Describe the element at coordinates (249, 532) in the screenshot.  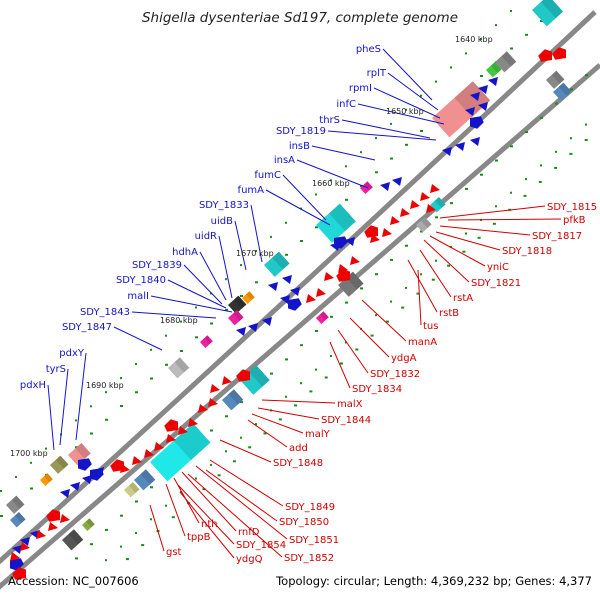
I see `gene-label: rnfD` at that location.